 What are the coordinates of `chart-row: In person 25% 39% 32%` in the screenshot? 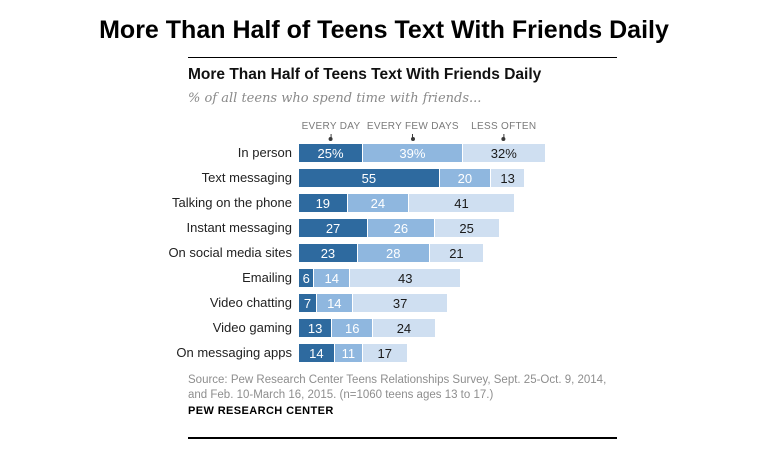 It's located at (384, 153).